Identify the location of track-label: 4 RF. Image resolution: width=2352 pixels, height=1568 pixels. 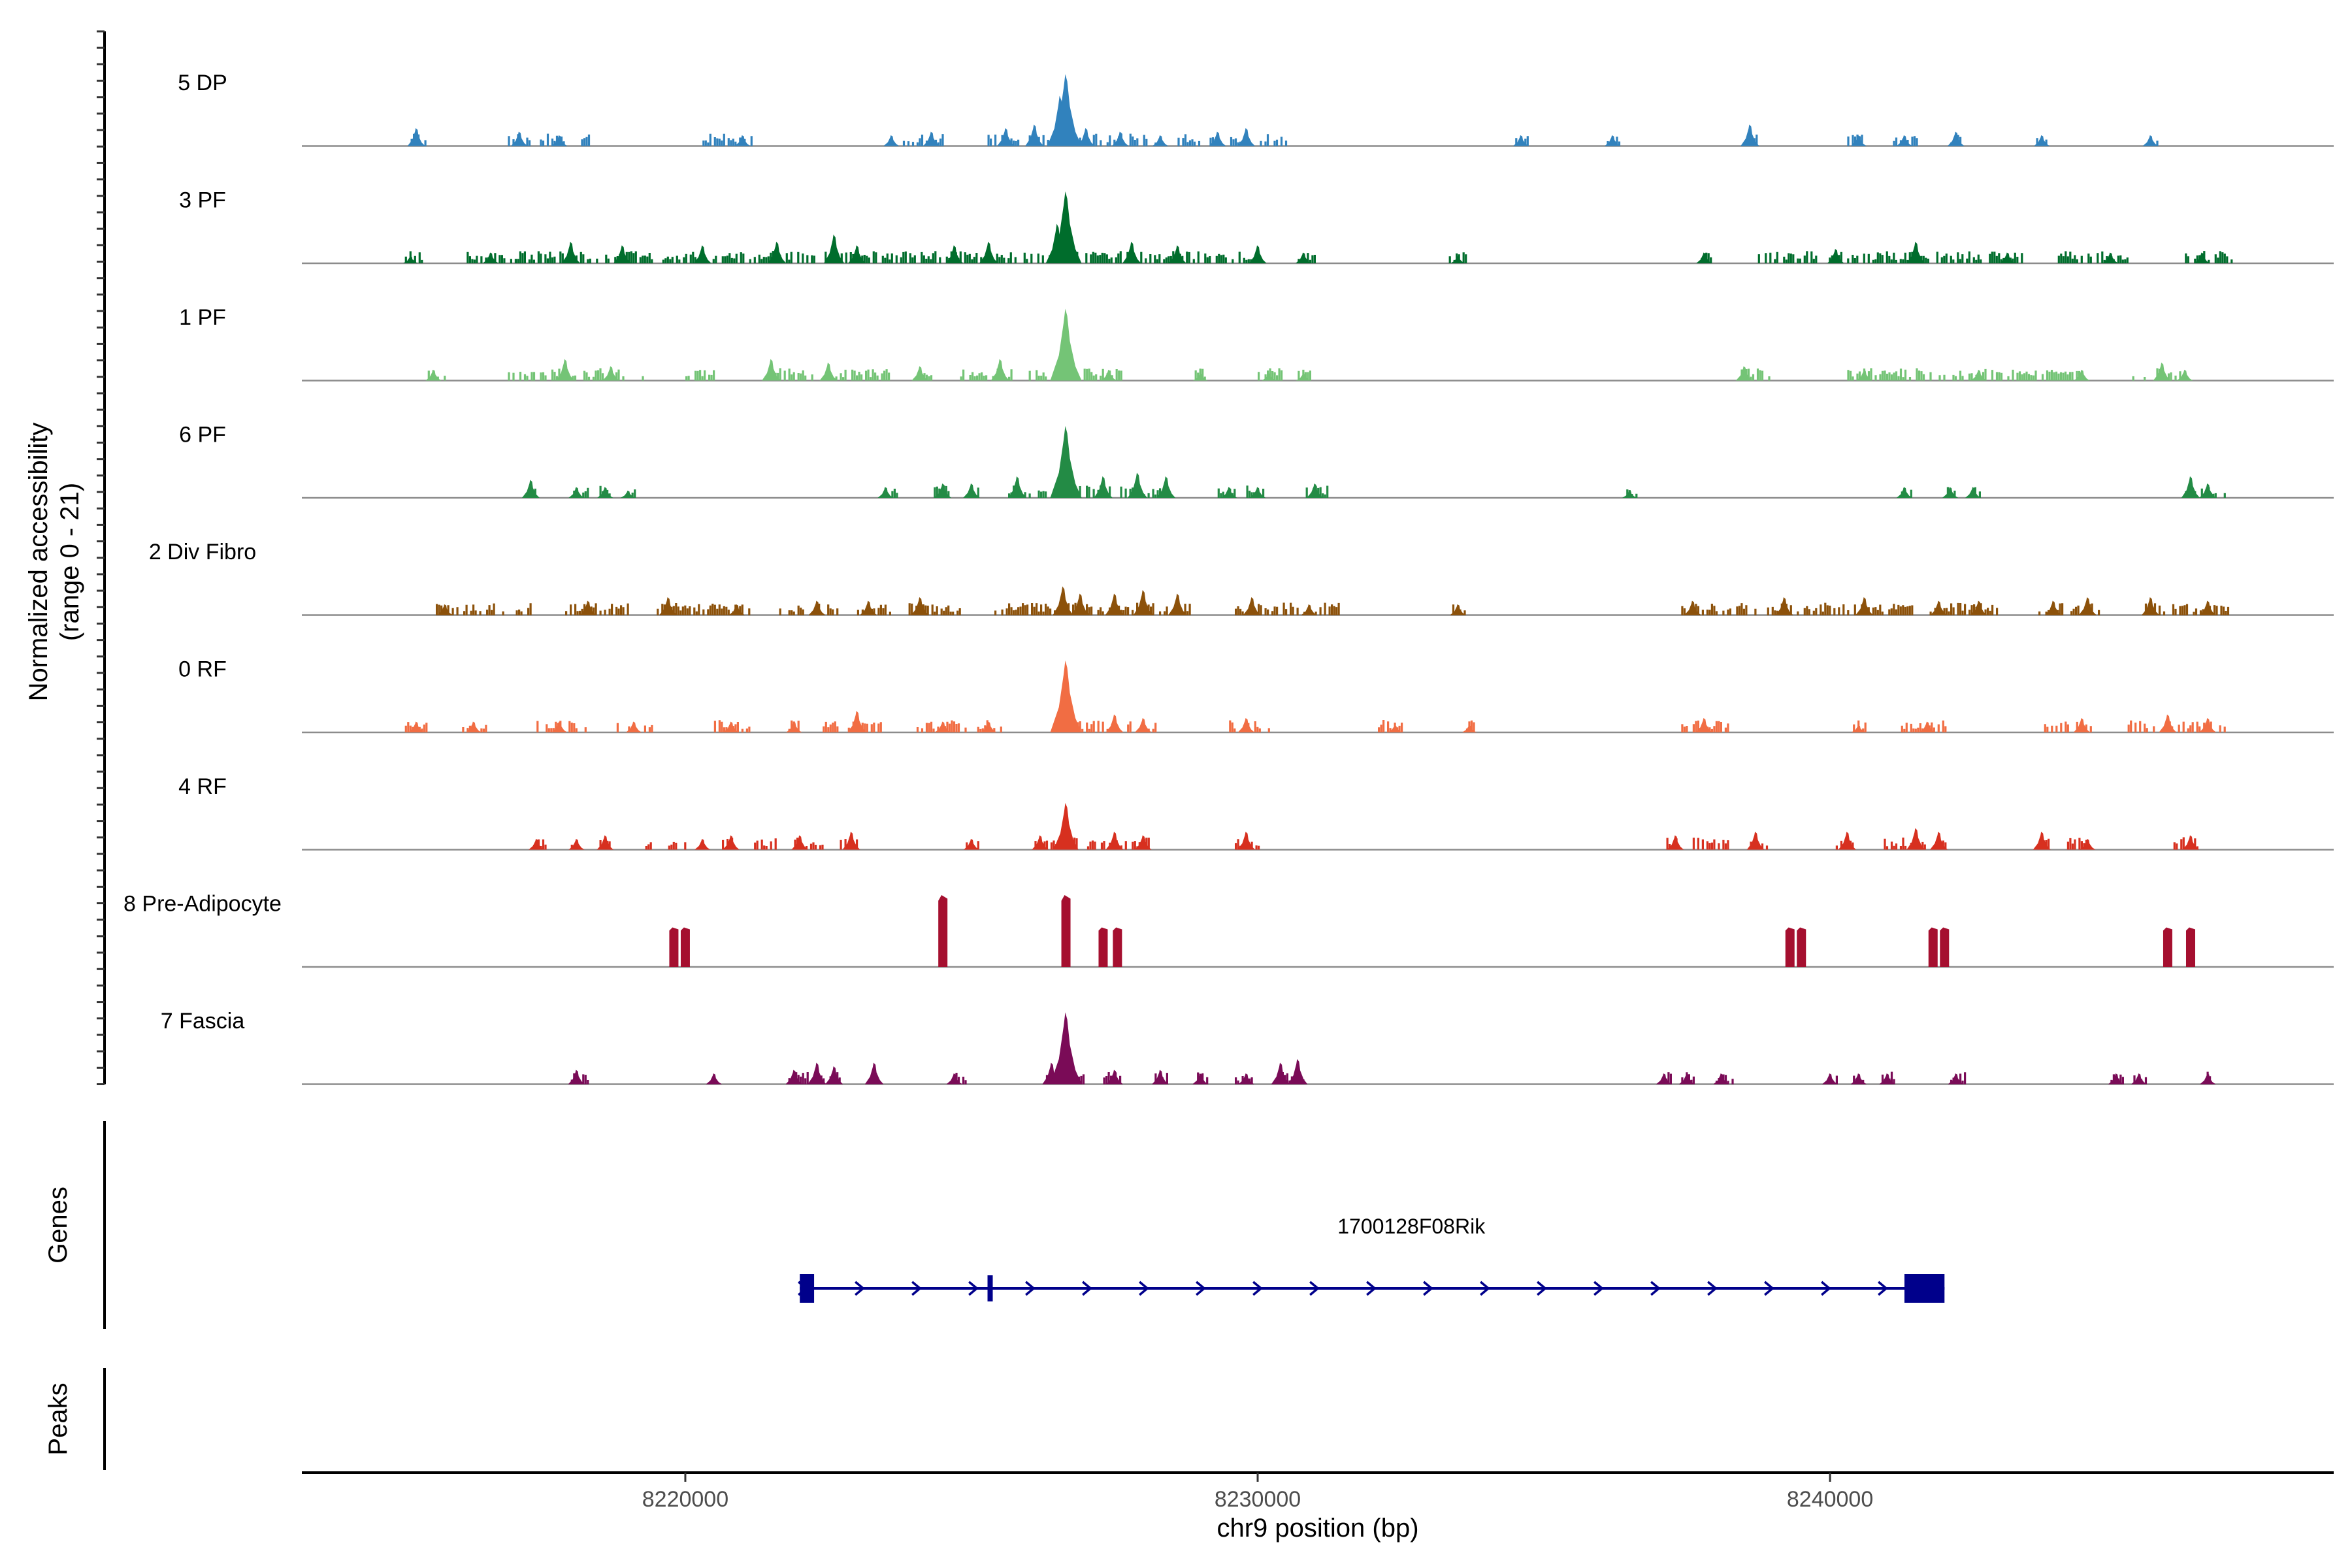
(202, 786).